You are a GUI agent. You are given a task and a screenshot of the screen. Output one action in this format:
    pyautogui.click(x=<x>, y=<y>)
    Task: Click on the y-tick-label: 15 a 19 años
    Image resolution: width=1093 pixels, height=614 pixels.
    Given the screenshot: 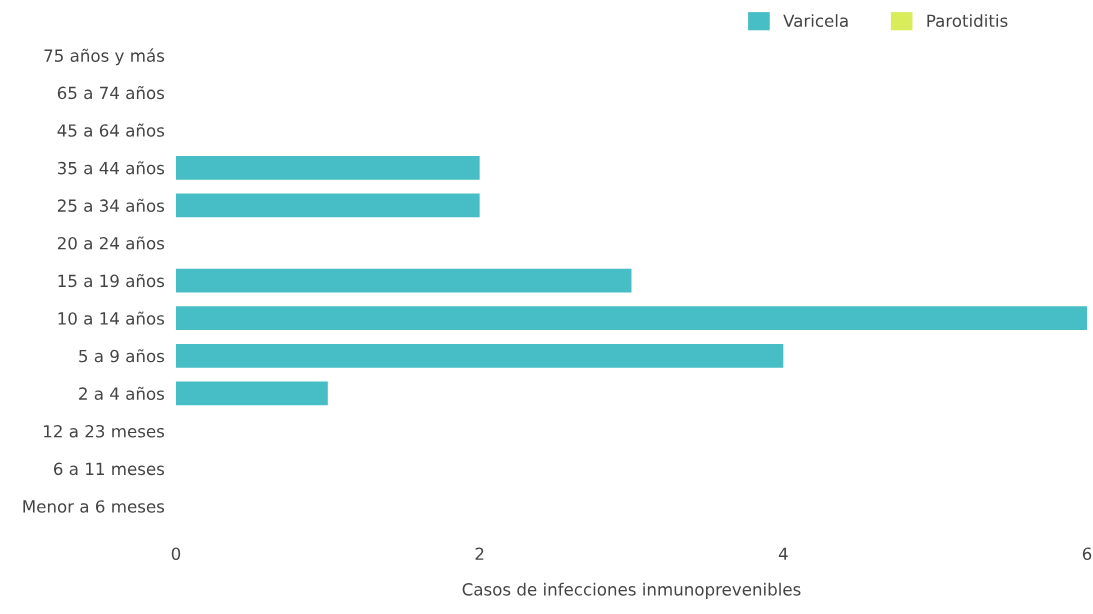 What is the action you would take?
    pyautogui.click(x=111, y=280)
    